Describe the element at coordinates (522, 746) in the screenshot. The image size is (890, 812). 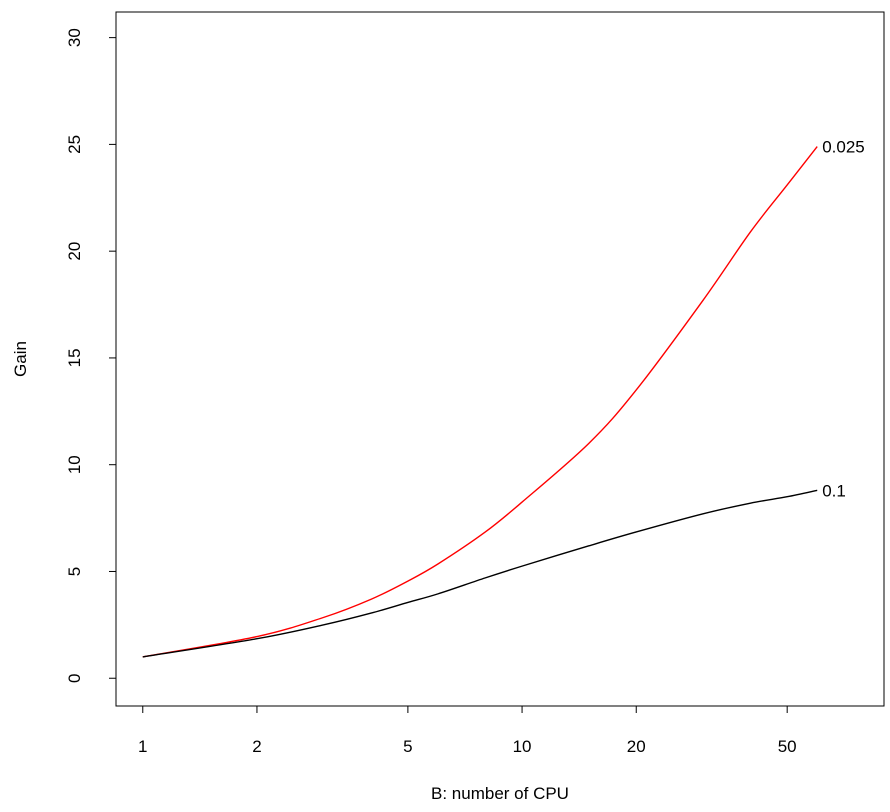
I see `x-tick-label: 10` at that location.